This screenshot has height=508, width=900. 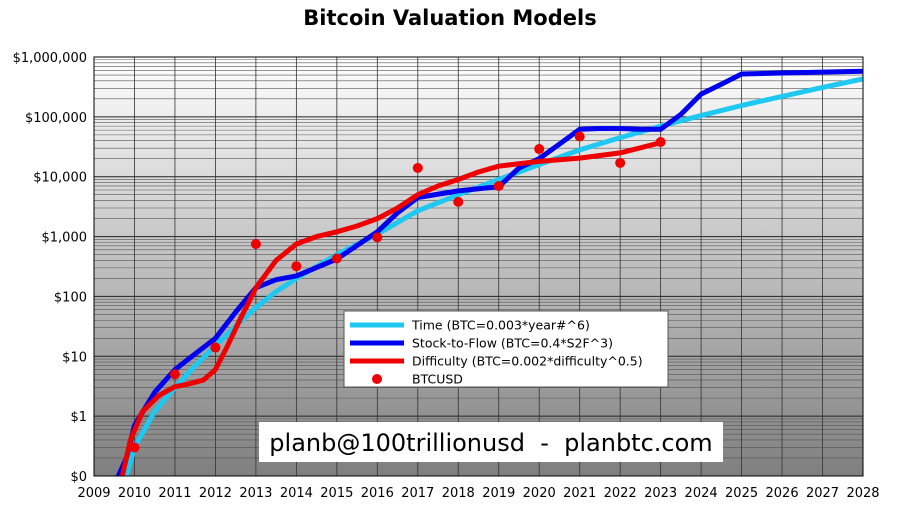 I want to click on x-tick-label: 2014, so click(x=296, y=493).